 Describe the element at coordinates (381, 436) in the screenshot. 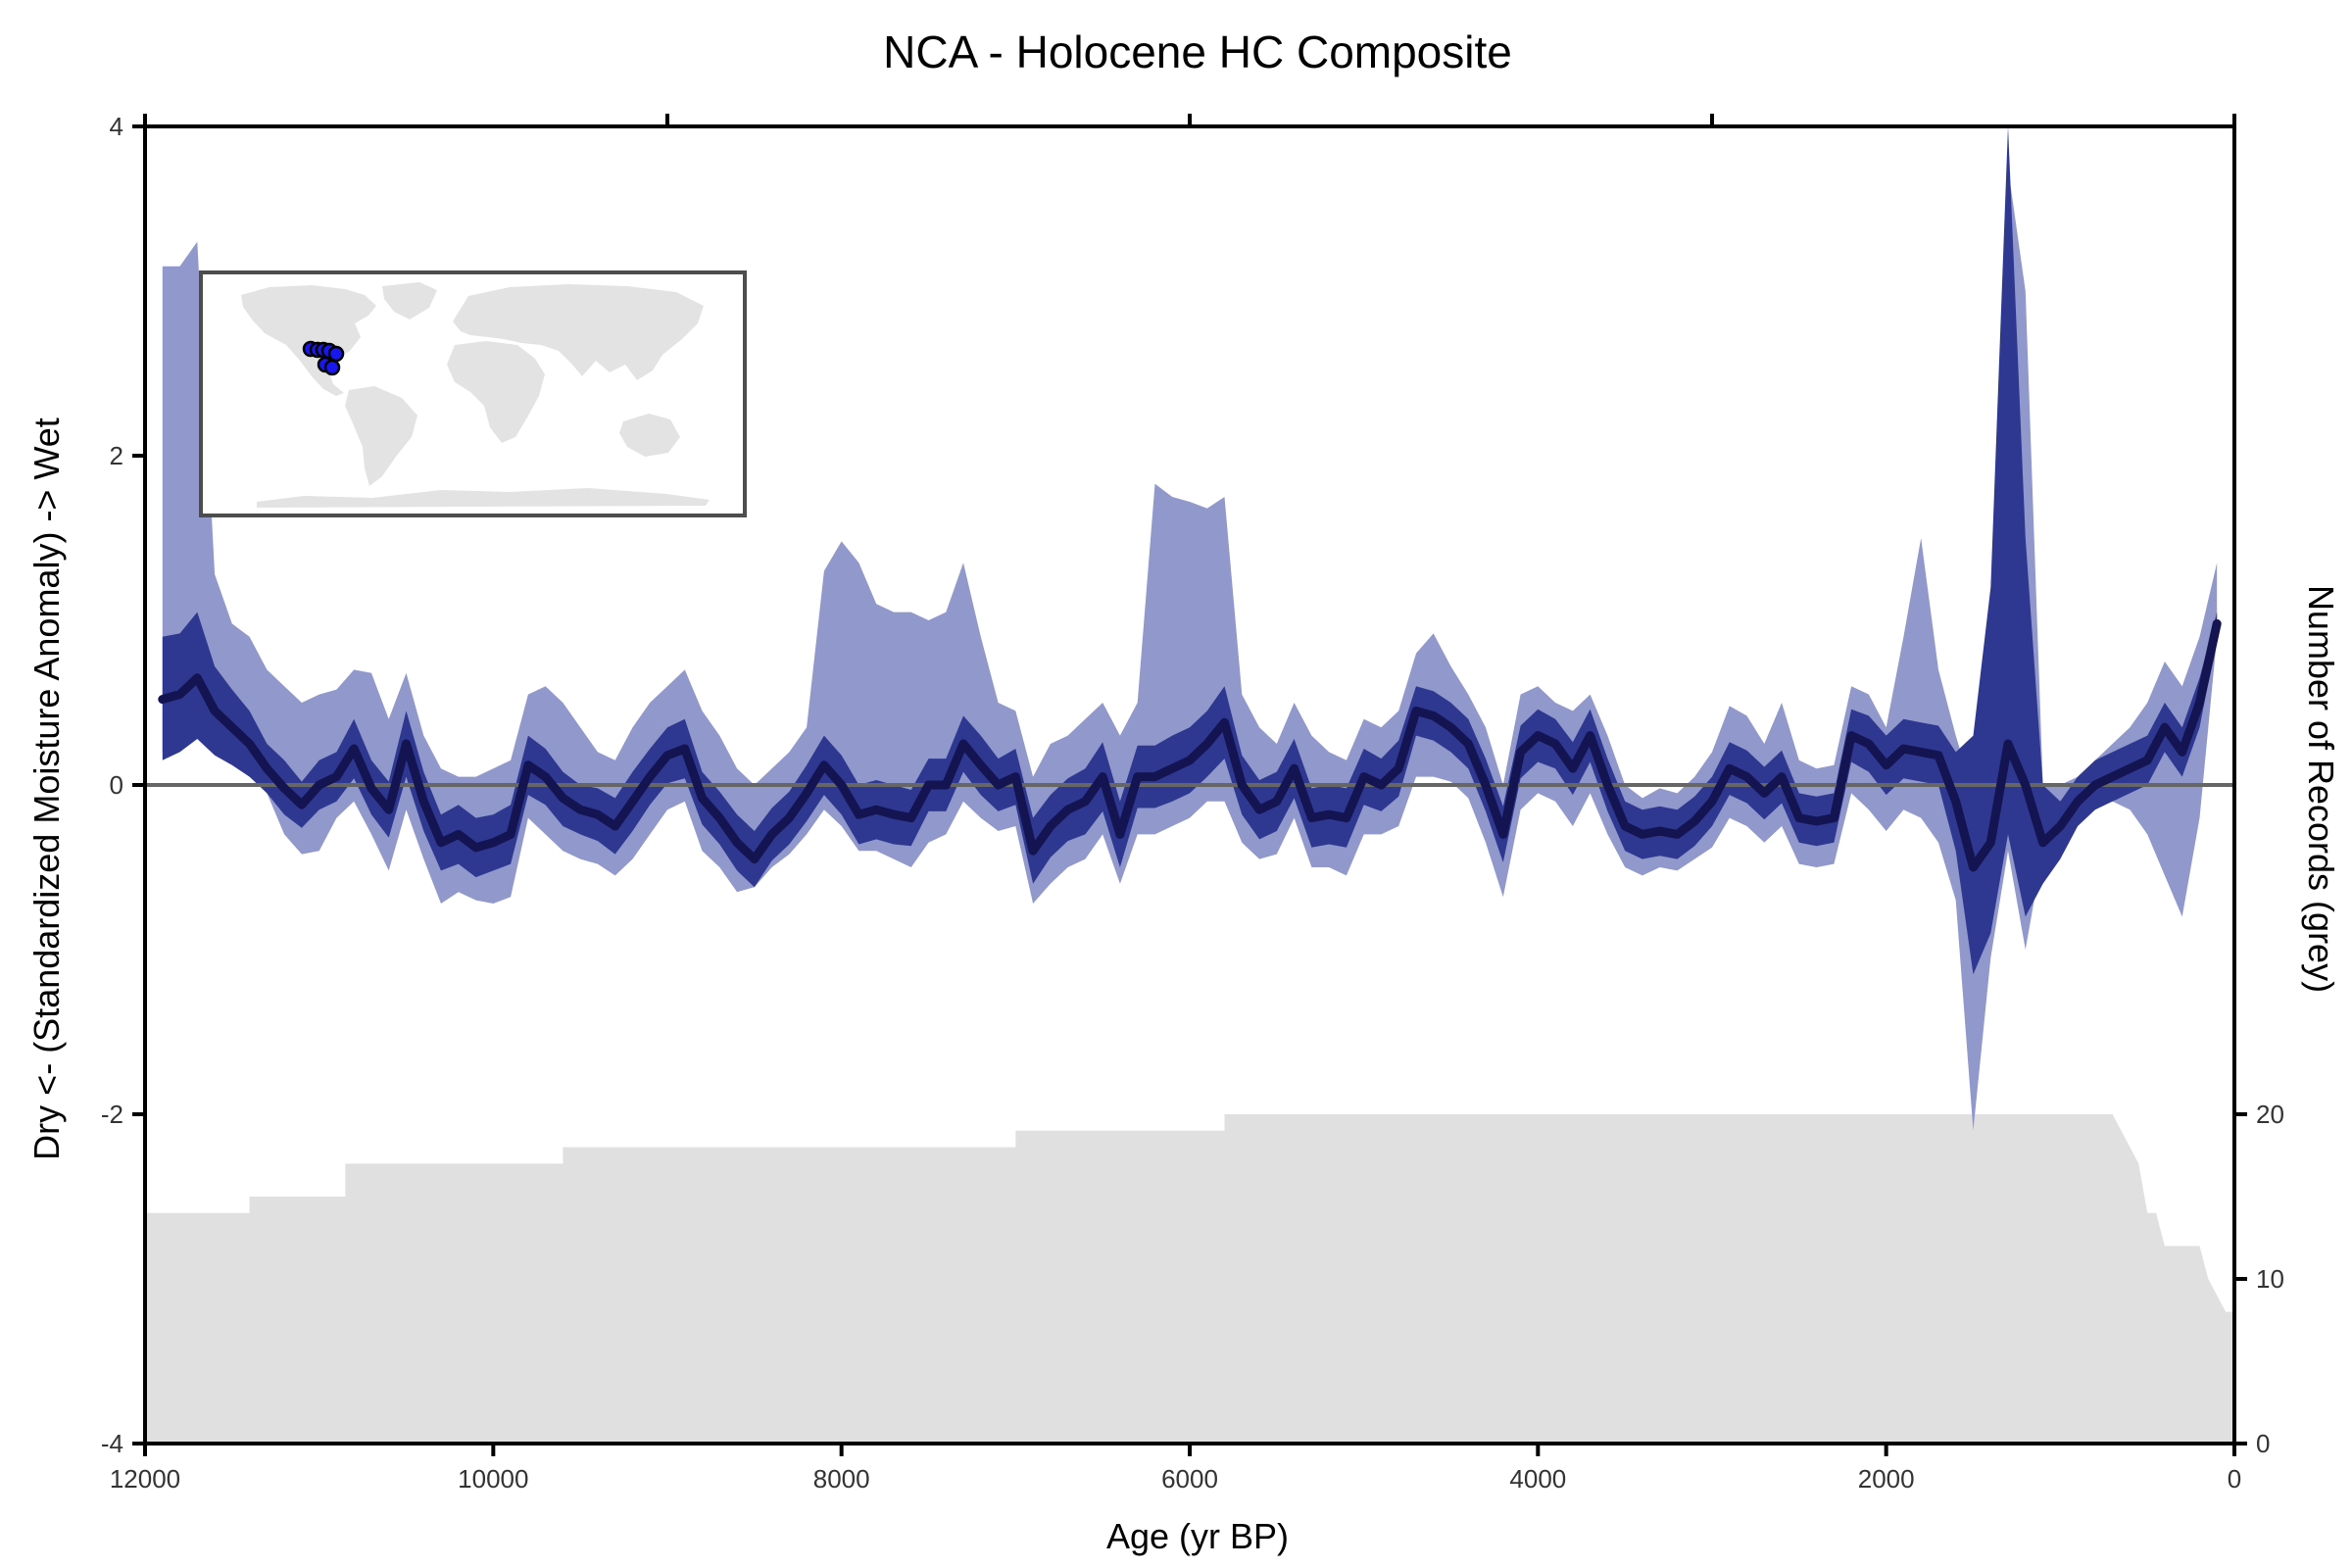

I see `land-south-america` at that location.